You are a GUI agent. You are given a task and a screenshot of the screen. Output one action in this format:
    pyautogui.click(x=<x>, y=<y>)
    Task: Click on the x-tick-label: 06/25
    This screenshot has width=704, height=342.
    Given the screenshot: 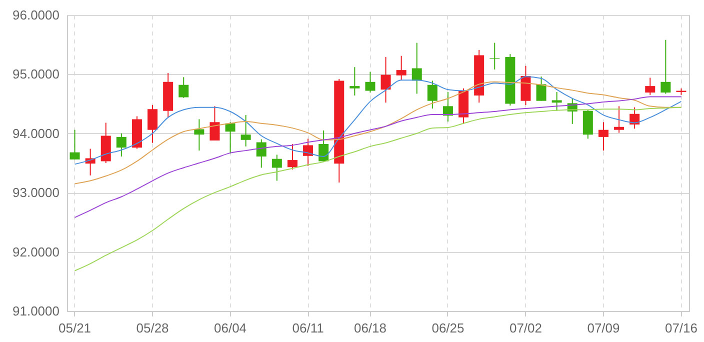 What is the action you would take?
    pyautogui.click(x=448, y=328)
    